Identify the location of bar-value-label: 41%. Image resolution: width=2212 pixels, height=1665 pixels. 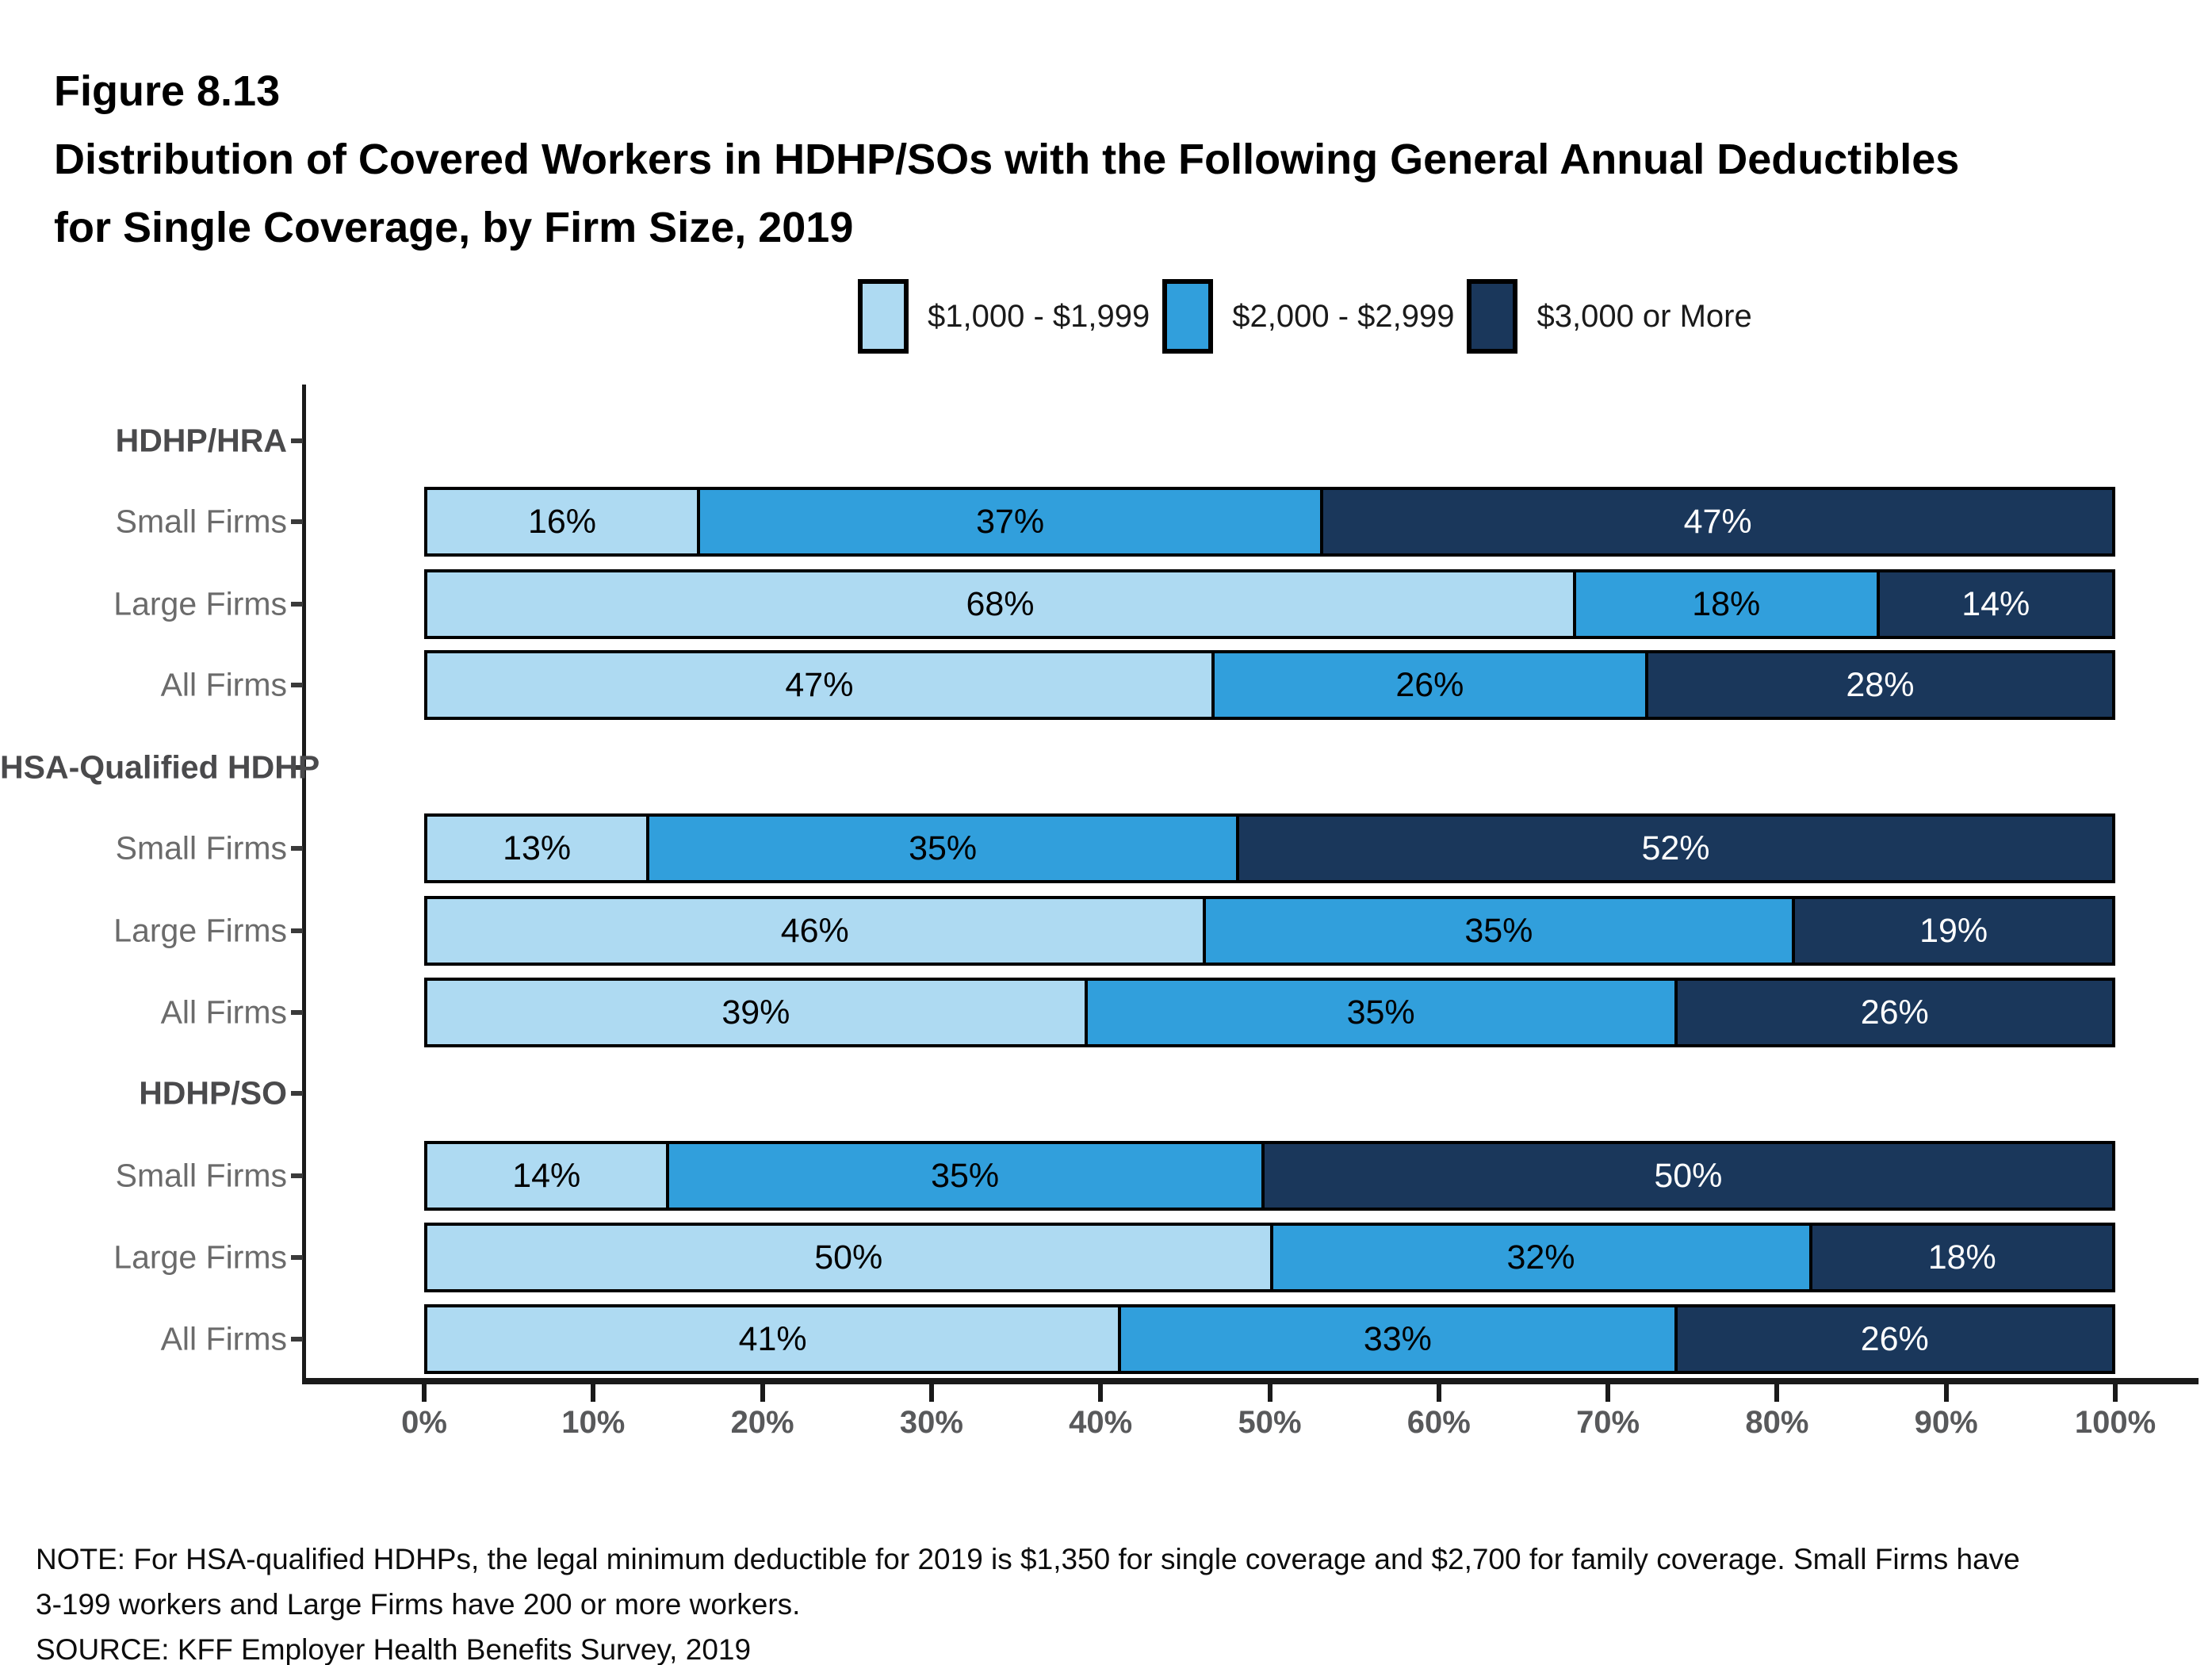
(772, 1338).